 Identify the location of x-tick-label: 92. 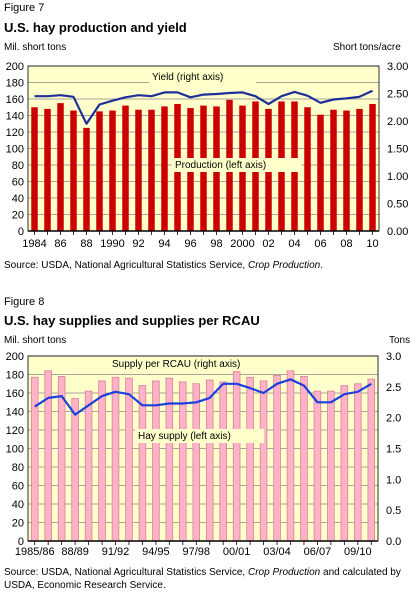
(138, 244).